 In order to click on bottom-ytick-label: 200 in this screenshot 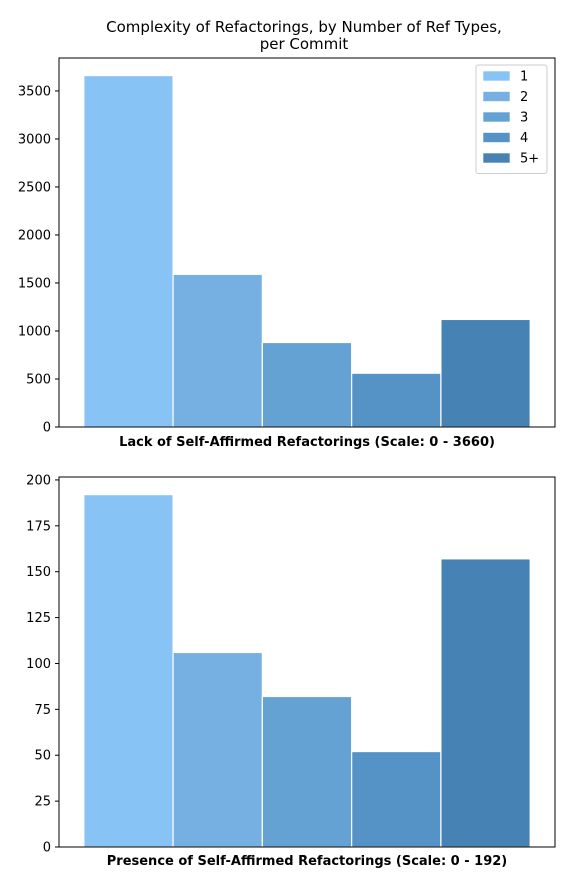, I will do `click(38, 480)`.